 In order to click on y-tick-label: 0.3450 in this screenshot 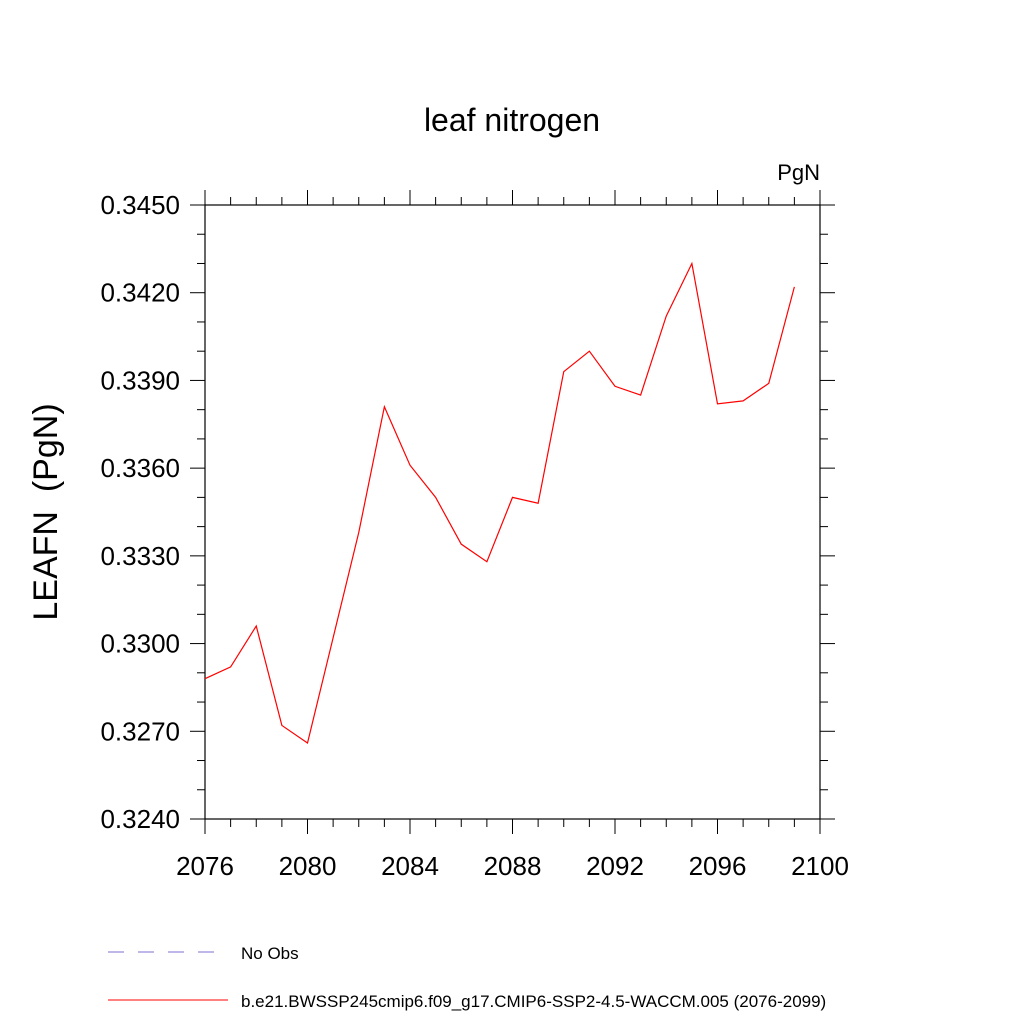, I will do `click(140, 205)`.